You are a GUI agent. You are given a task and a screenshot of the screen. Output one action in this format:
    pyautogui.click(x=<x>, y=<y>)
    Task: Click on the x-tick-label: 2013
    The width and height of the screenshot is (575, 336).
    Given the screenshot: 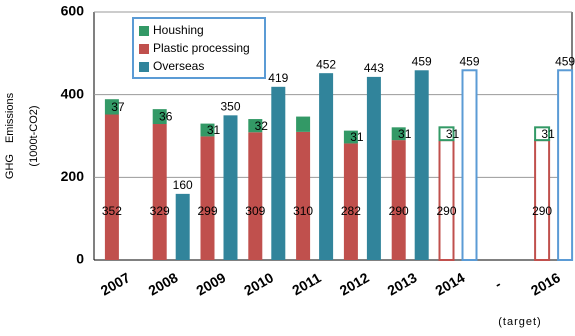 What is the action you would take?
    pyautogui.click(x=402, y=284)
    